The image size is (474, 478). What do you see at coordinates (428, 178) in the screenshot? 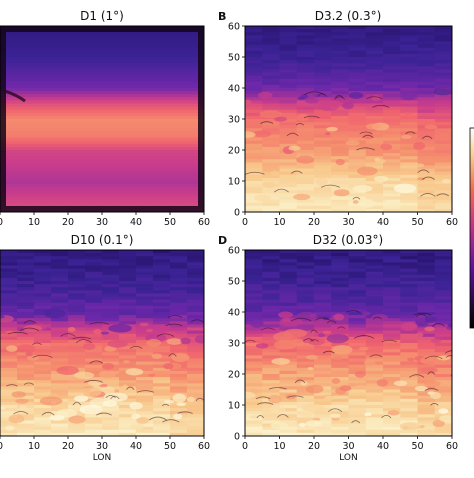
I see `eddy-filament` at bounding box center [428, 178].